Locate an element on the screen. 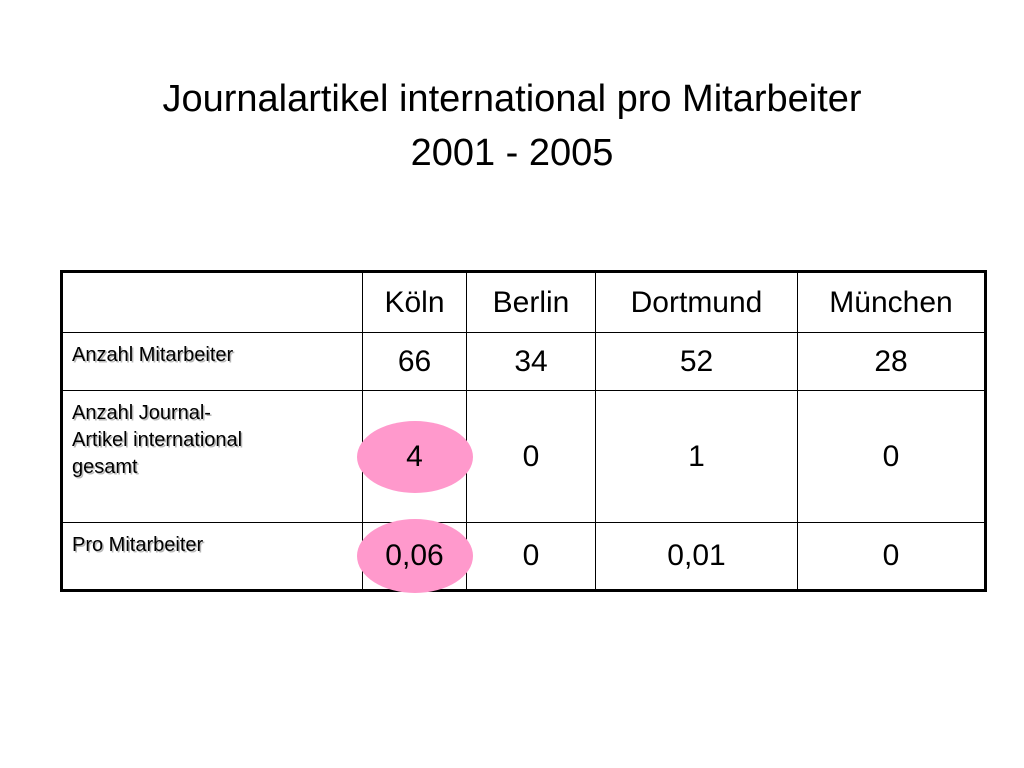  cell-value: 34 is located at coordinates (531, 361).